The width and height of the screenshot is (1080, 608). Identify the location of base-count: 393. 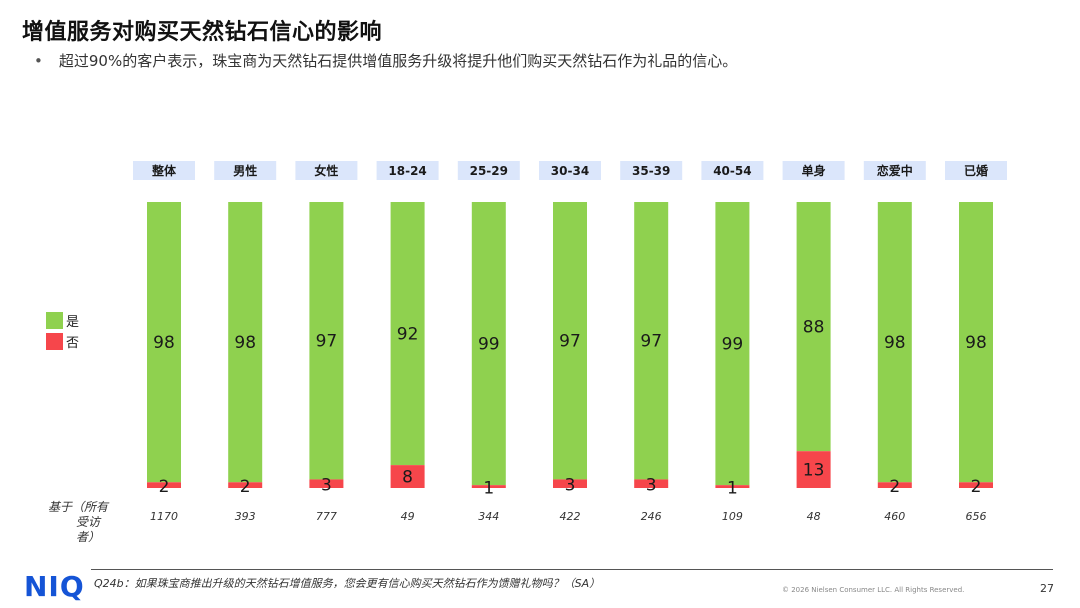
(245, 516).